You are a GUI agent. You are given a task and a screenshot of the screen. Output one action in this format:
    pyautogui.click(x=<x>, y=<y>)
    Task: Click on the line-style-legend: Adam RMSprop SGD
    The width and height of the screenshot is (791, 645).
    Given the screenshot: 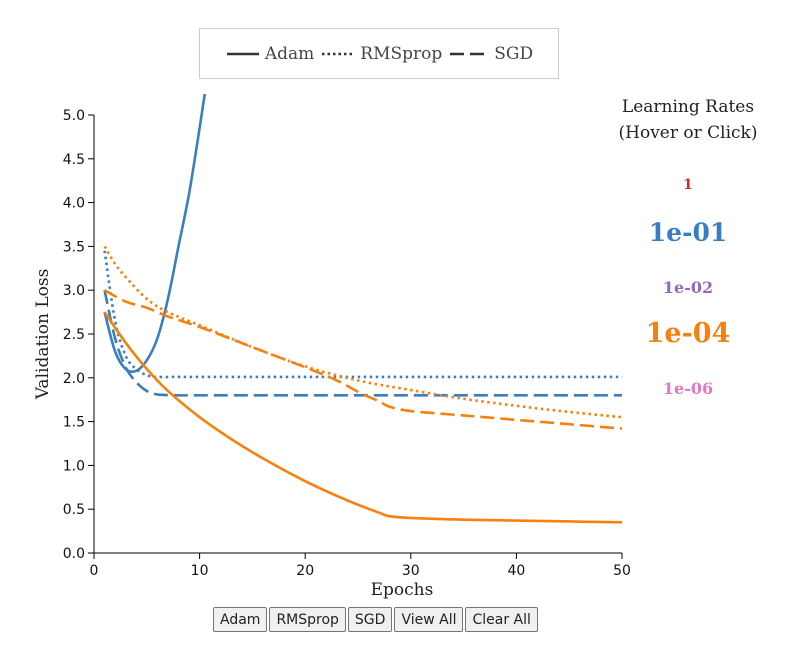 What is the action you would take?
    pyautogui.click(x=379, y=53)
    